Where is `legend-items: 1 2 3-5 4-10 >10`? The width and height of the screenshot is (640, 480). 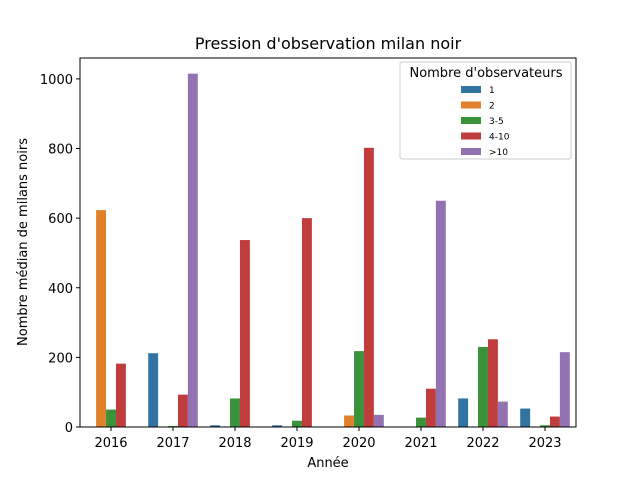 legend-items: 1 2 3-5 4-10 >10 is located at coordinates (485, 122).